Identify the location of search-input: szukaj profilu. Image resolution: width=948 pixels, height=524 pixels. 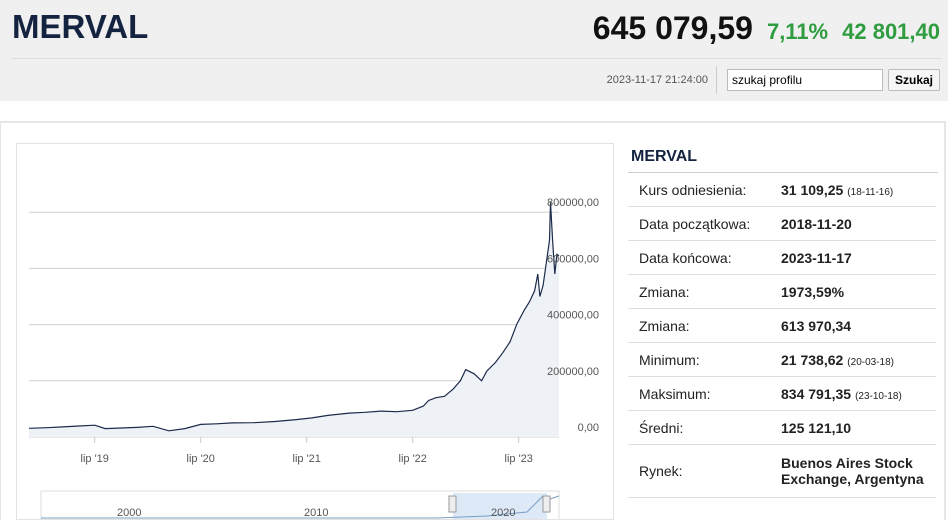
(805, 80).